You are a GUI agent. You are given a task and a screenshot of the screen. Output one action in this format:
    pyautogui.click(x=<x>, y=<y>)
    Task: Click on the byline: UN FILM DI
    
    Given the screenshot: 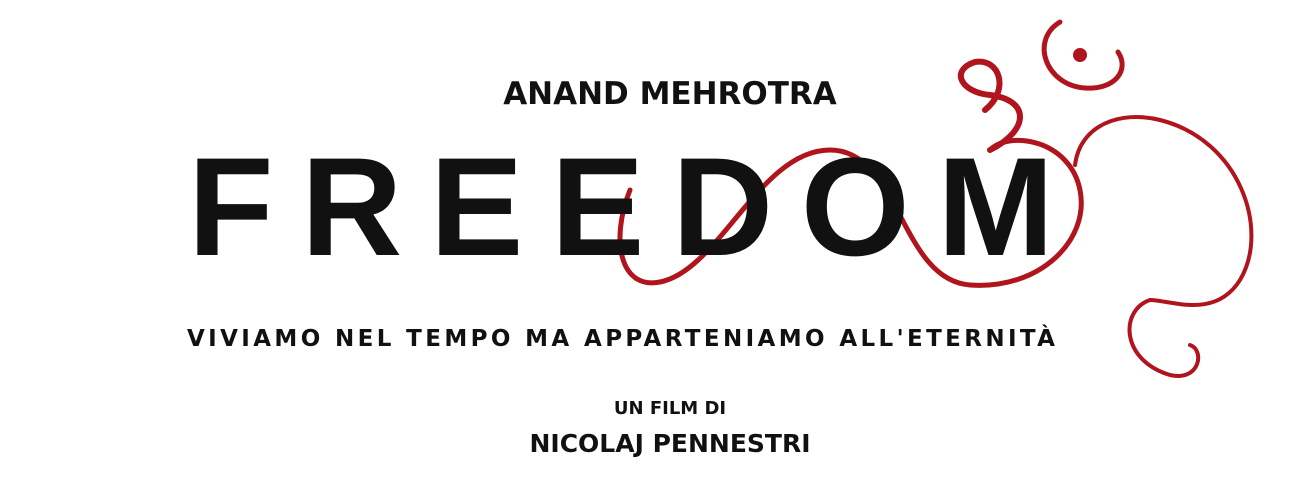 What is the action you would take?
    pyautogui.click(x=670, y=408)
    